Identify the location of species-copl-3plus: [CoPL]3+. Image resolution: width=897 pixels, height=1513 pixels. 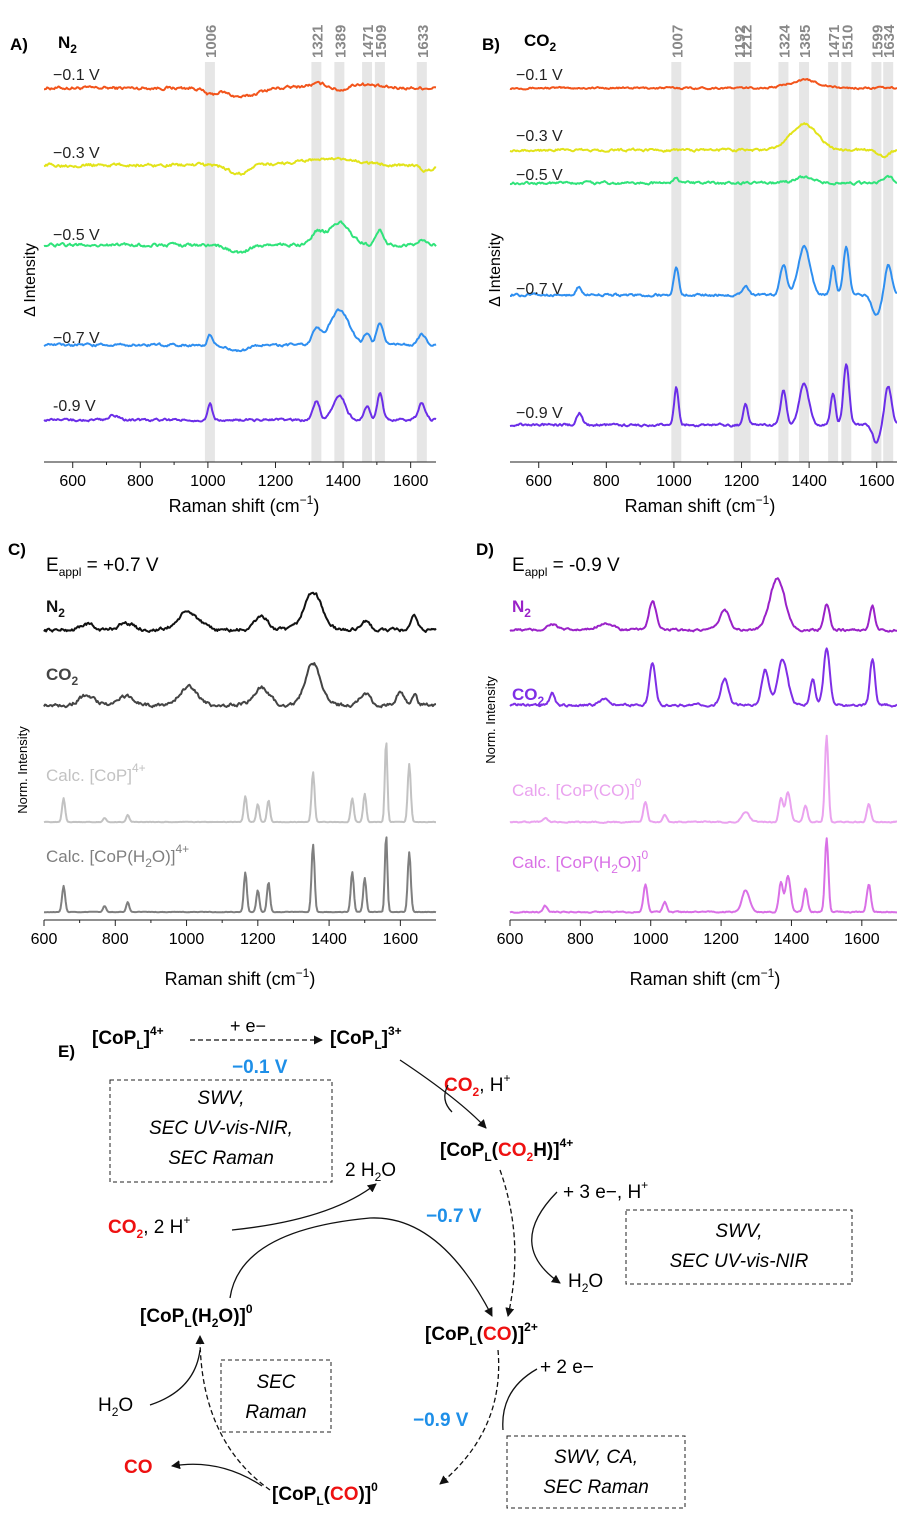
(366, 1038).